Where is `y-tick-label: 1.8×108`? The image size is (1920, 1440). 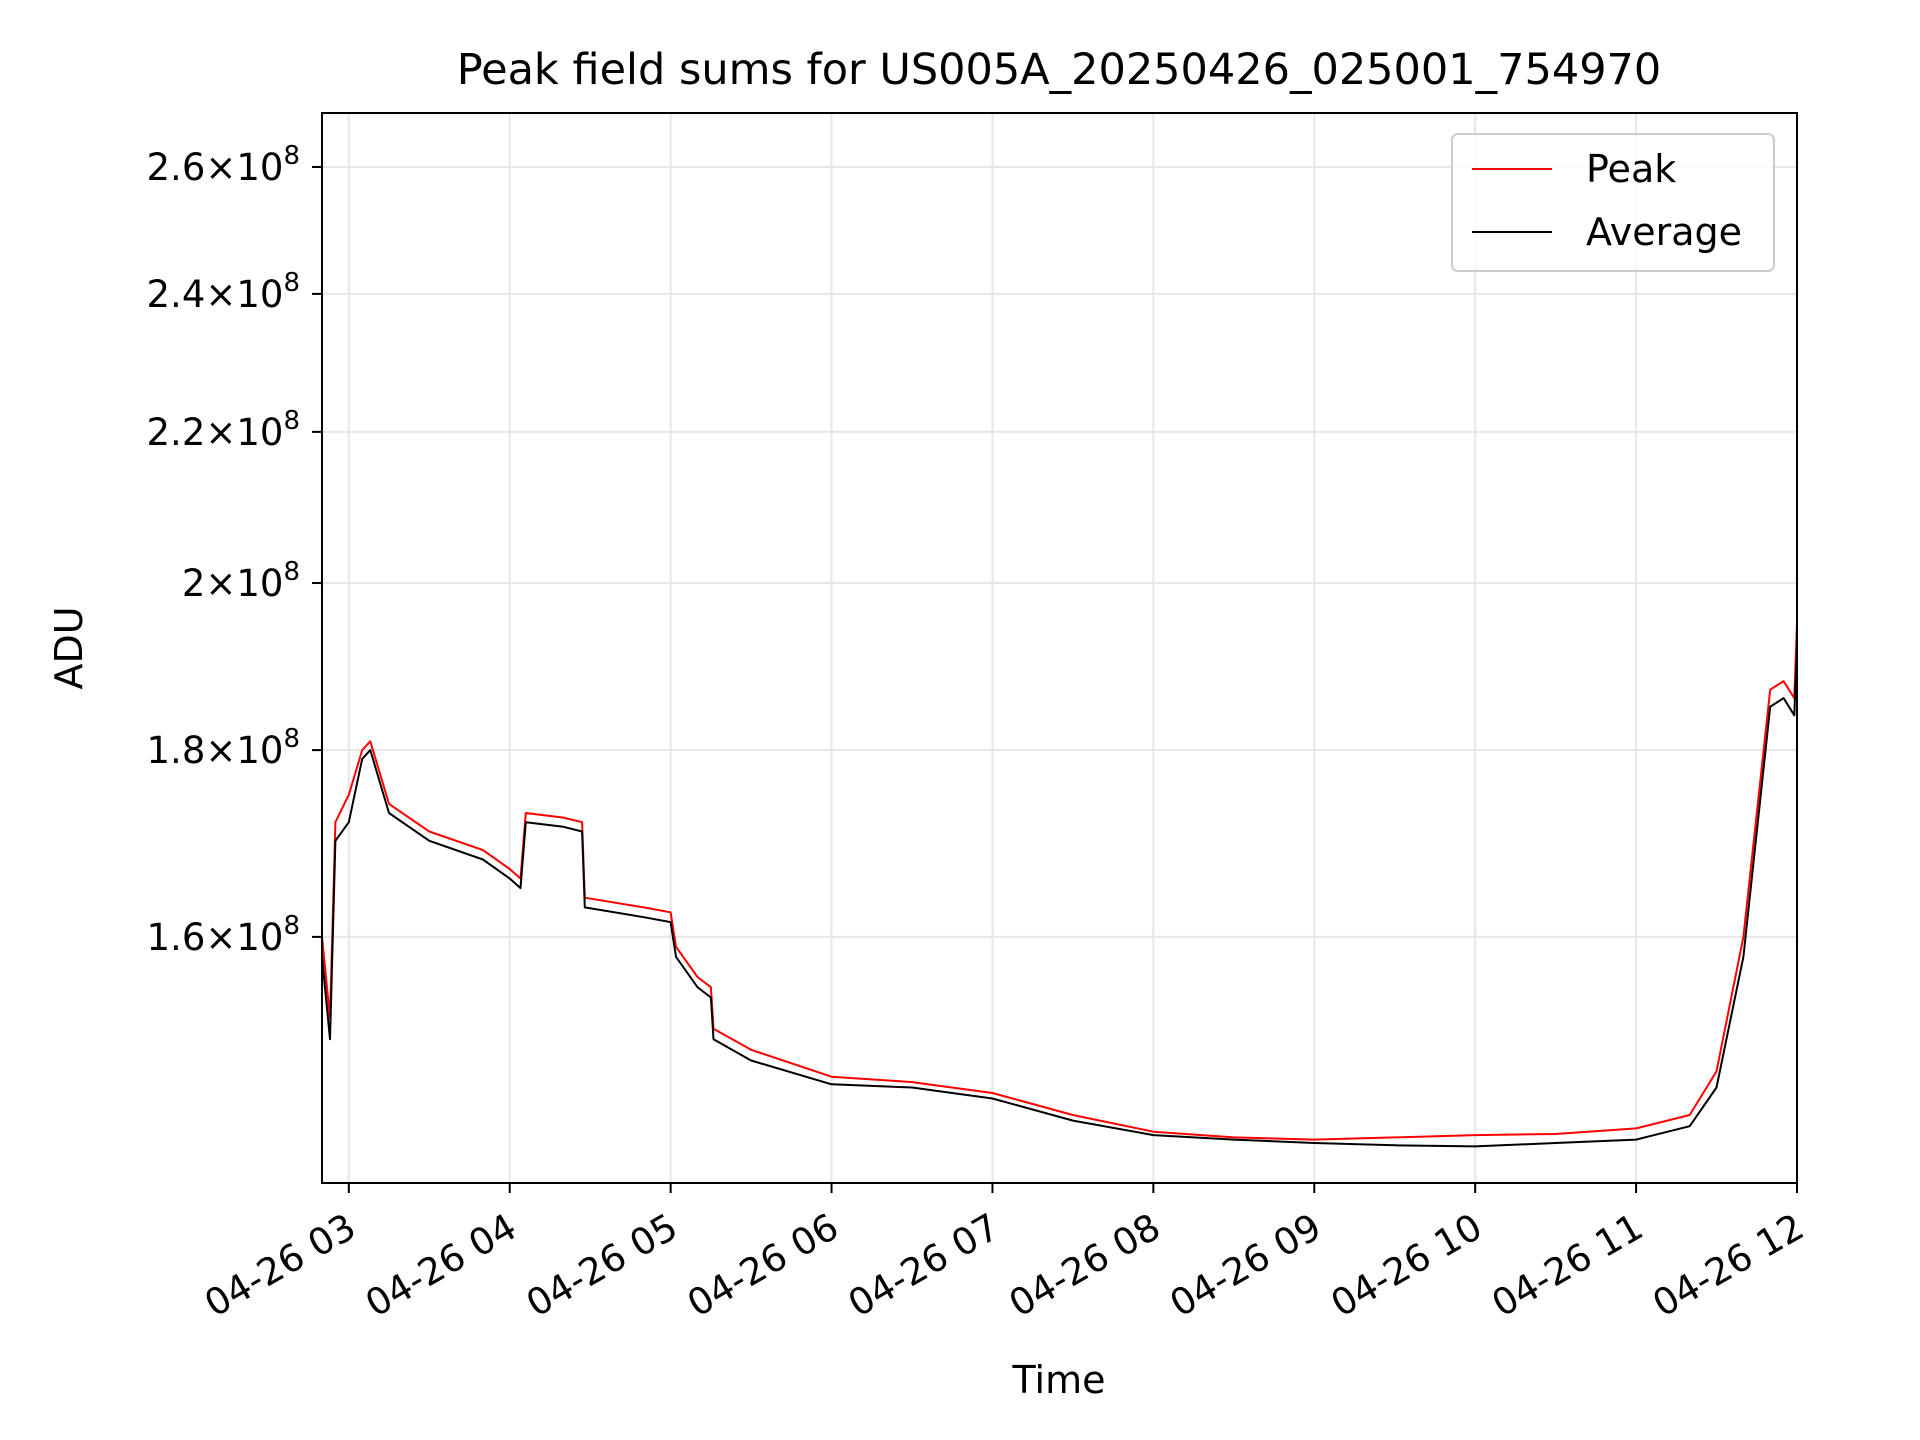
y-tick-label: 1.8×108 is located at coordinates (223, 748).